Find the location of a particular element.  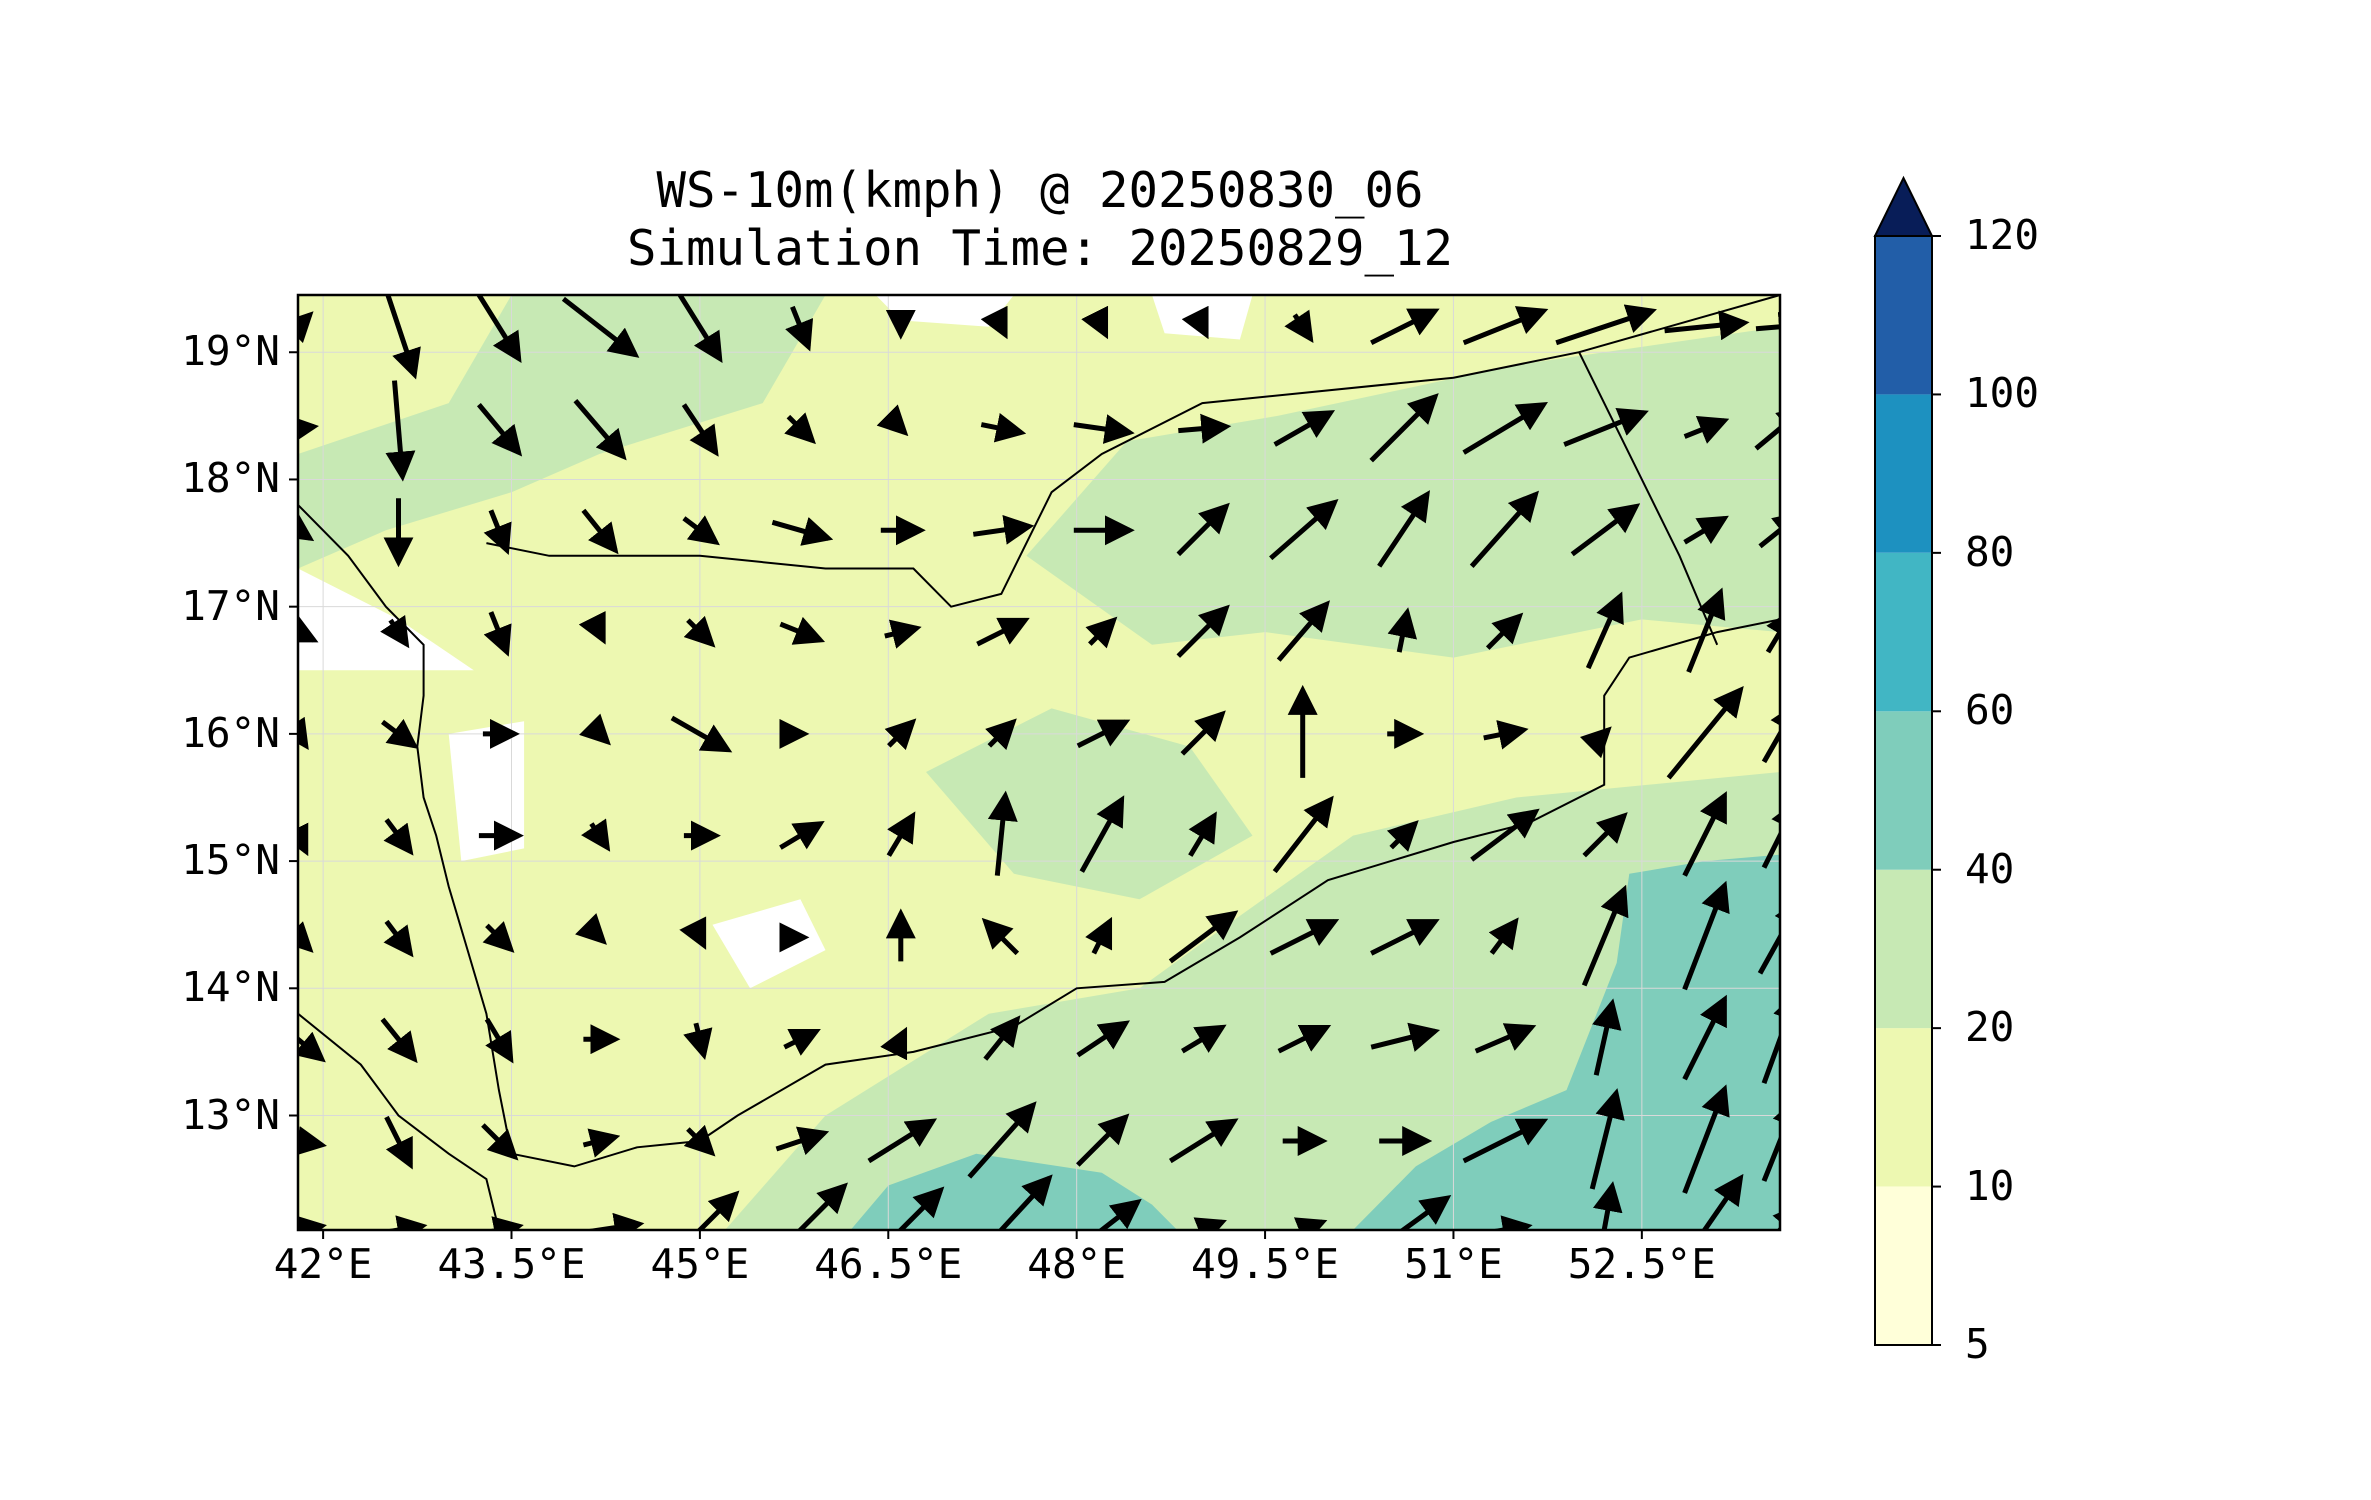

wind-arrow-r3-c6 is located at coordinates (903, 634).